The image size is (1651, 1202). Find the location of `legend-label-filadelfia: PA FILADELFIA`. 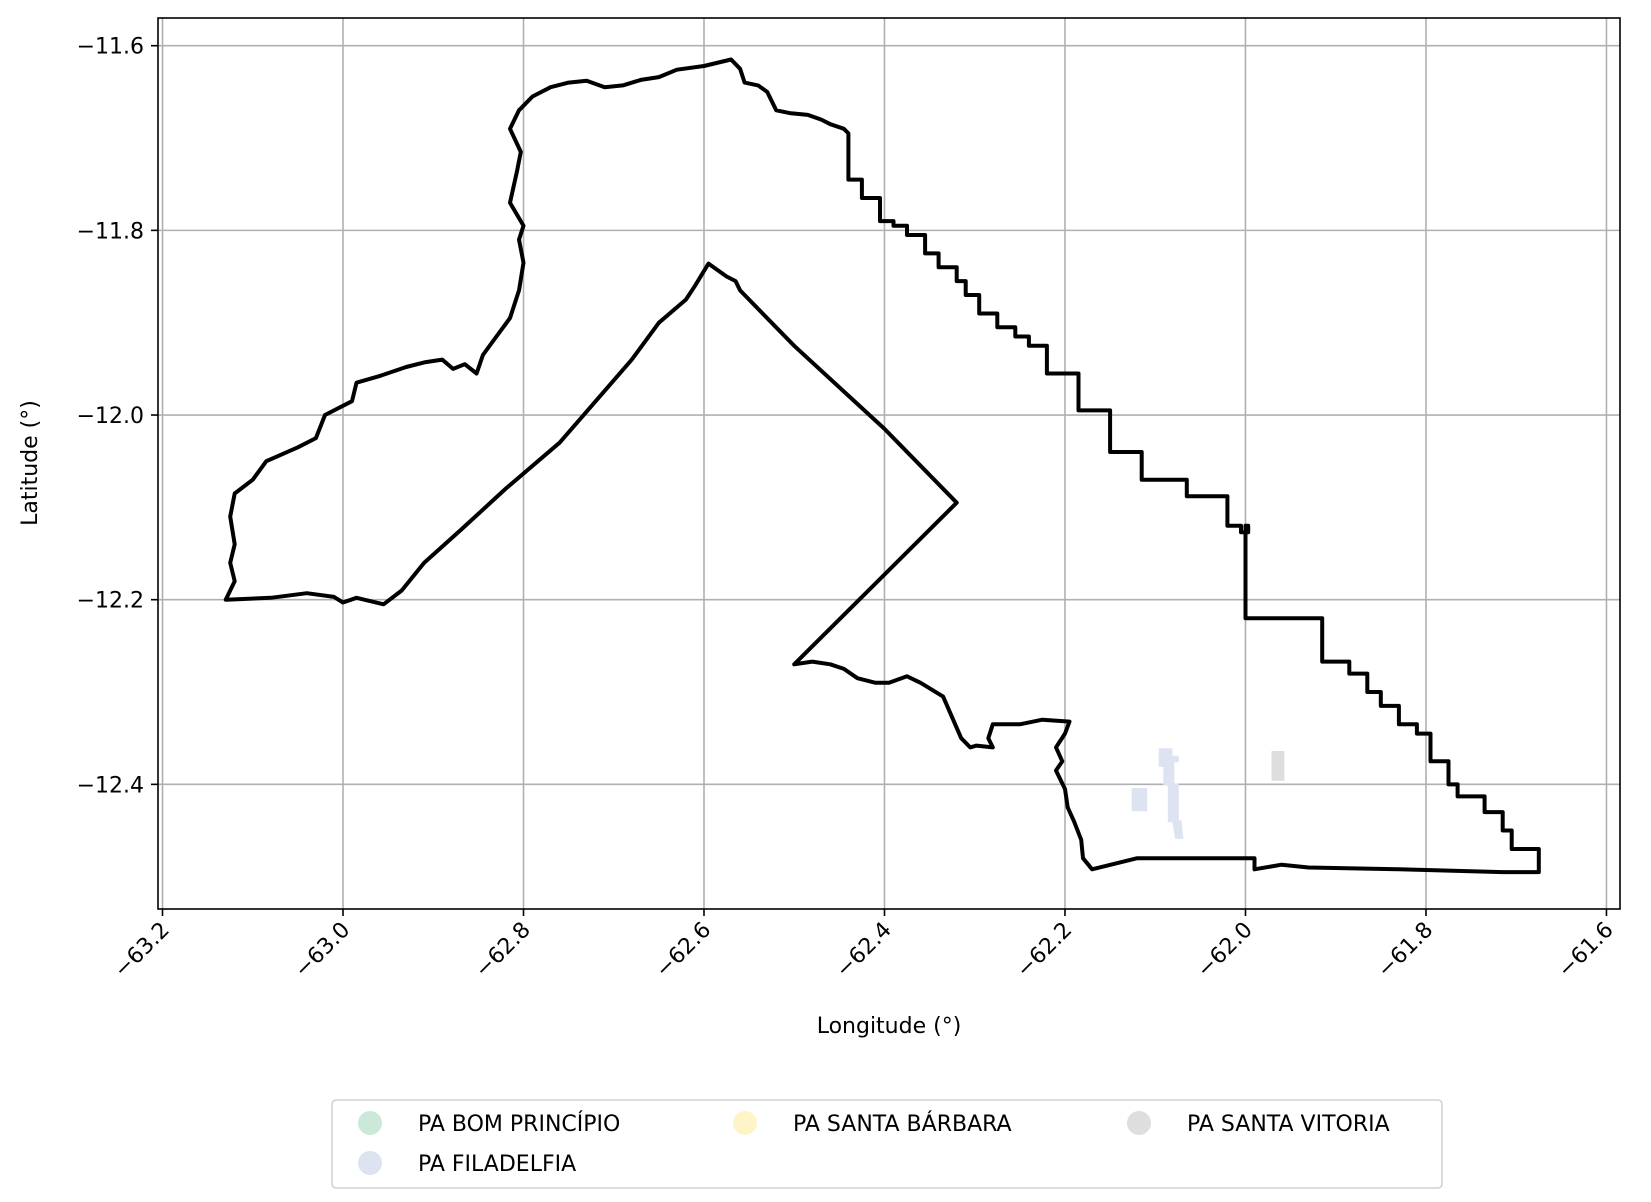

legend-label-filadelfia: PA FILADELFIA is located at coordinates (497, 1164).